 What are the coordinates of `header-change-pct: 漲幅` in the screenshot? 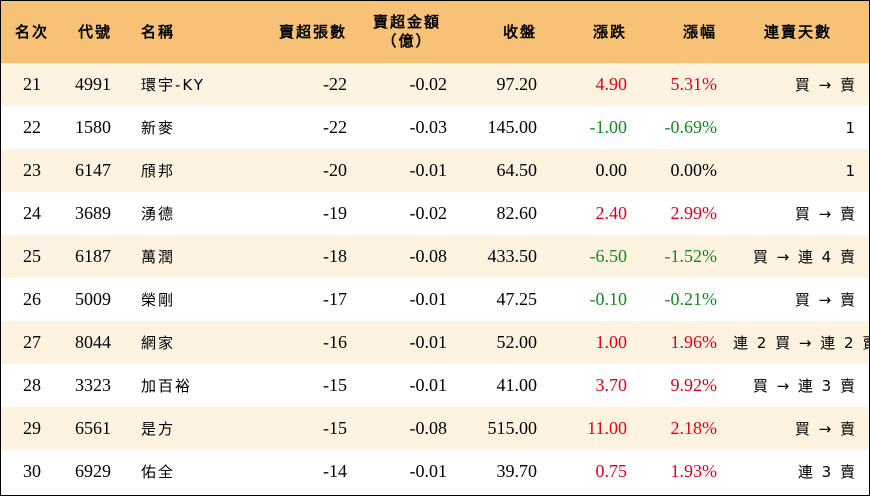 It's located at (699, 31).